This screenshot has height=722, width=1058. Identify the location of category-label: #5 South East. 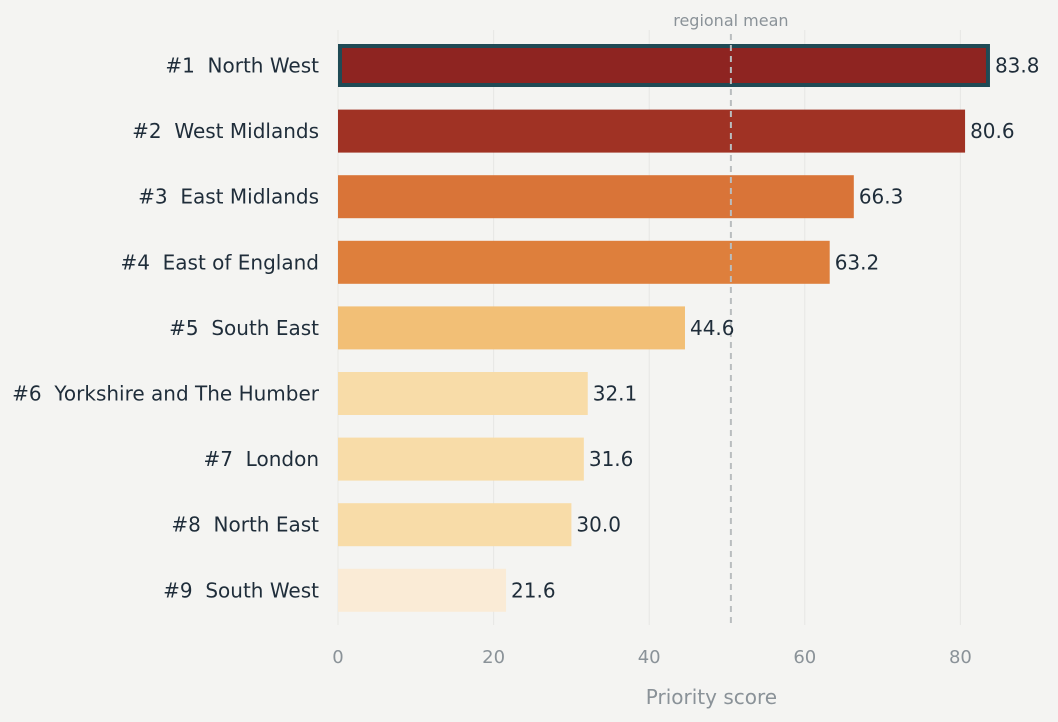
(244, 328).